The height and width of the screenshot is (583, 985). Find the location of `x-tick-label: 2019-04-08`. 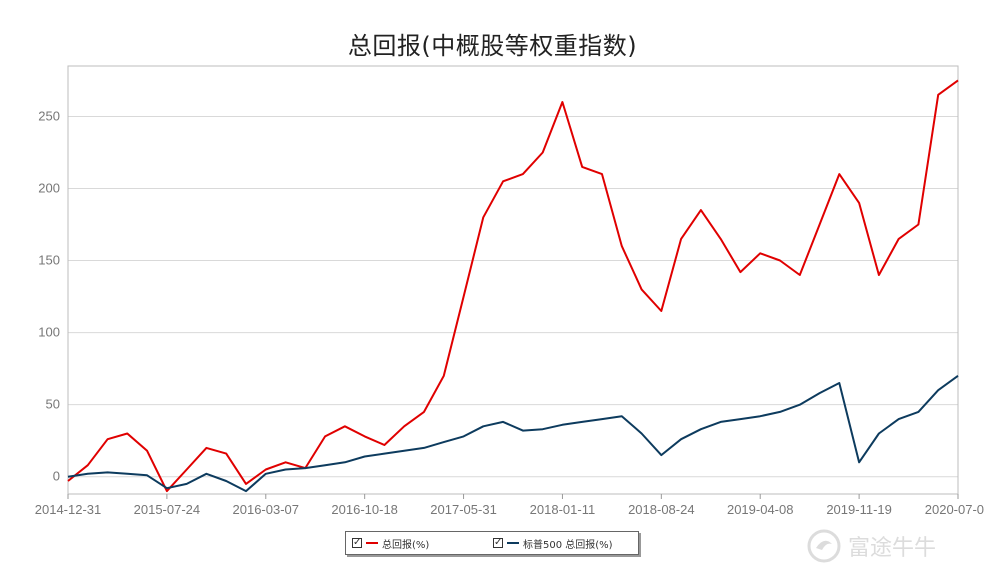

x-tick-label: 2019-04-08 is located at coordinates (760, 509).